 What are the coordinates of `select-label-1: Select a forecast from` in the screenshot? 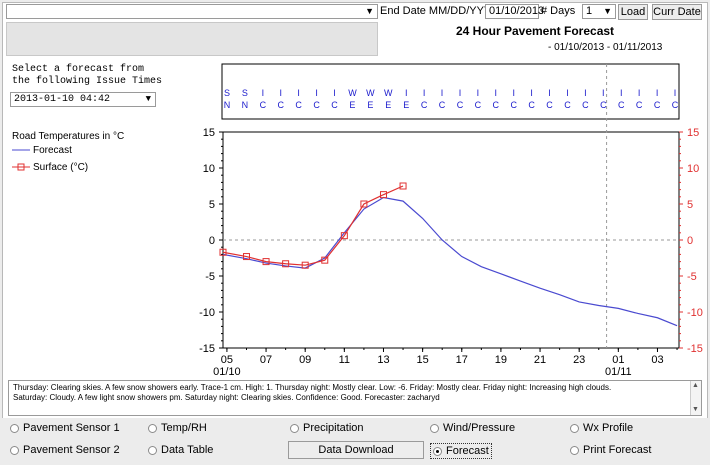 It's located at (78, 69).